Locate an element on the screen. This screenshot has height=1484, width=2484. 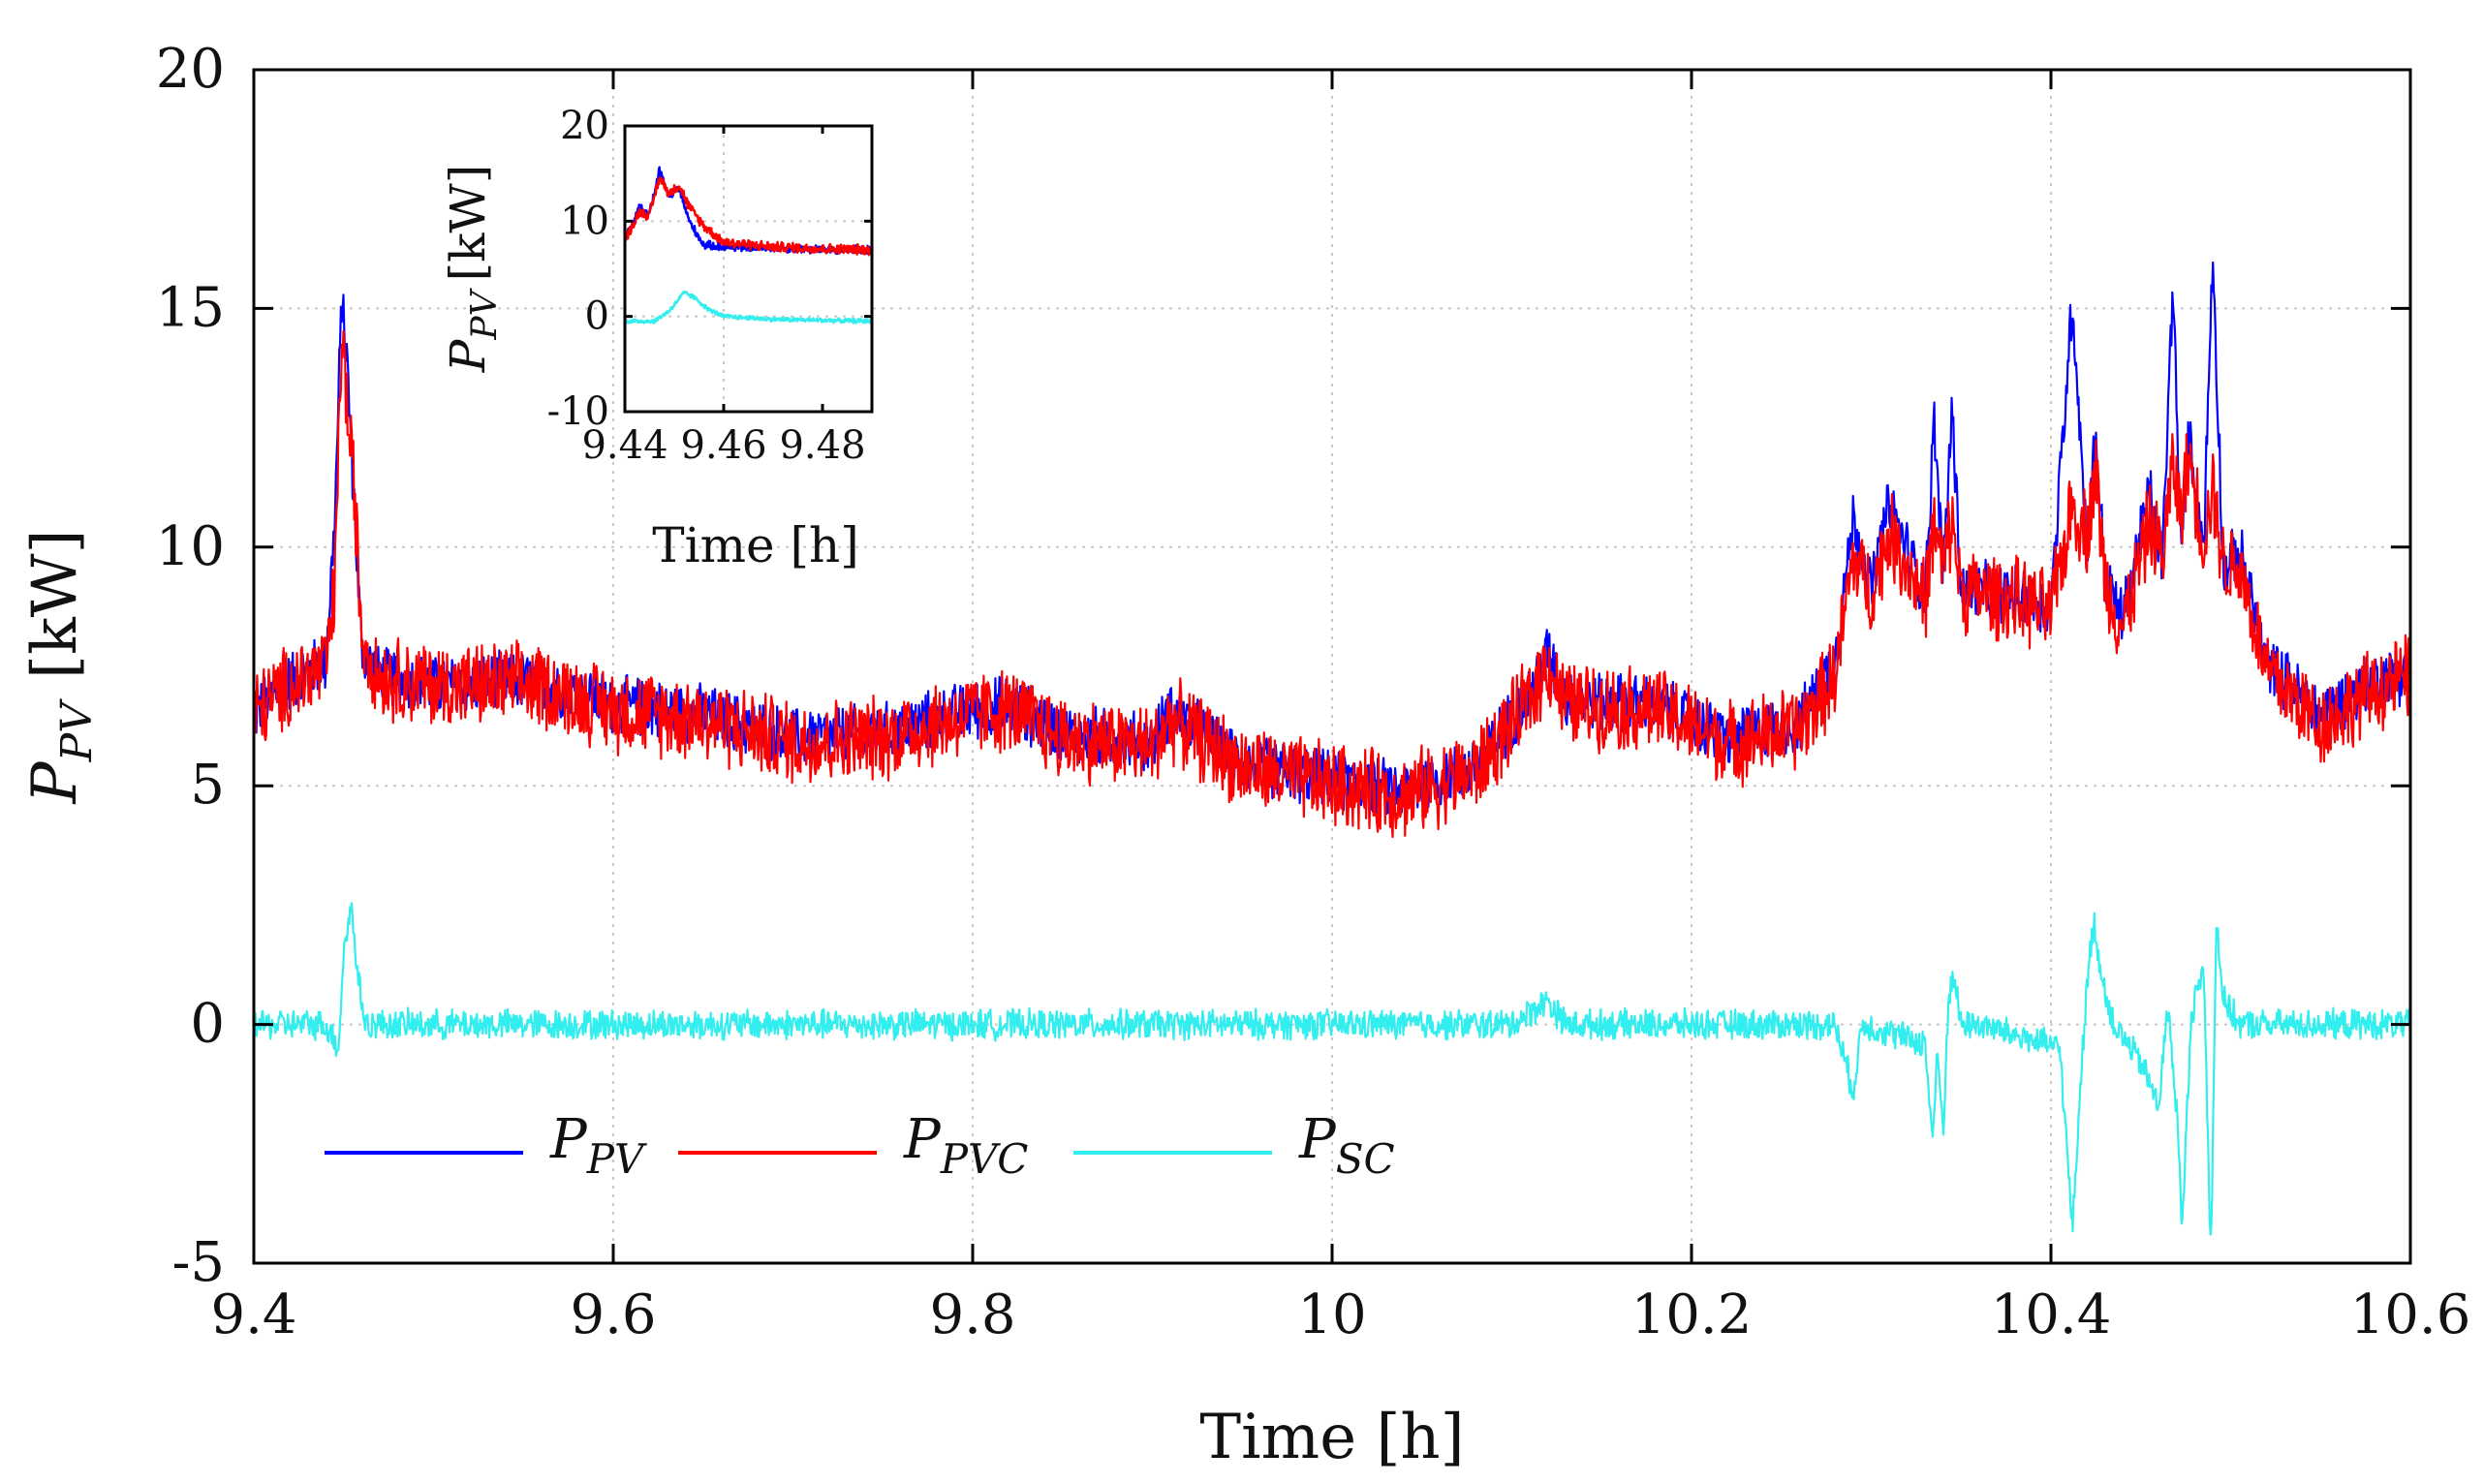
main-x-tick-label: 10.4 is located at coordinates (2051, 1314).